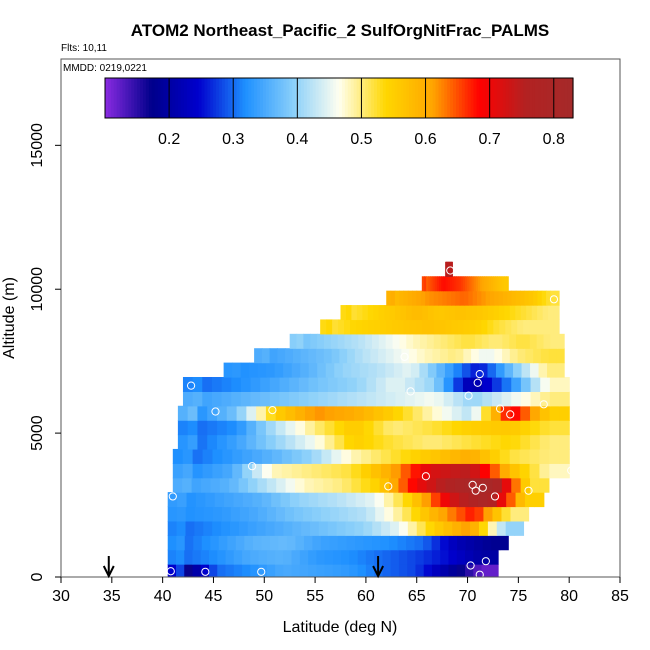  Describe the element at coordinates (45, 352) in the screenshot. I see `y-axis: 0 5000 10000 15000` at that location.